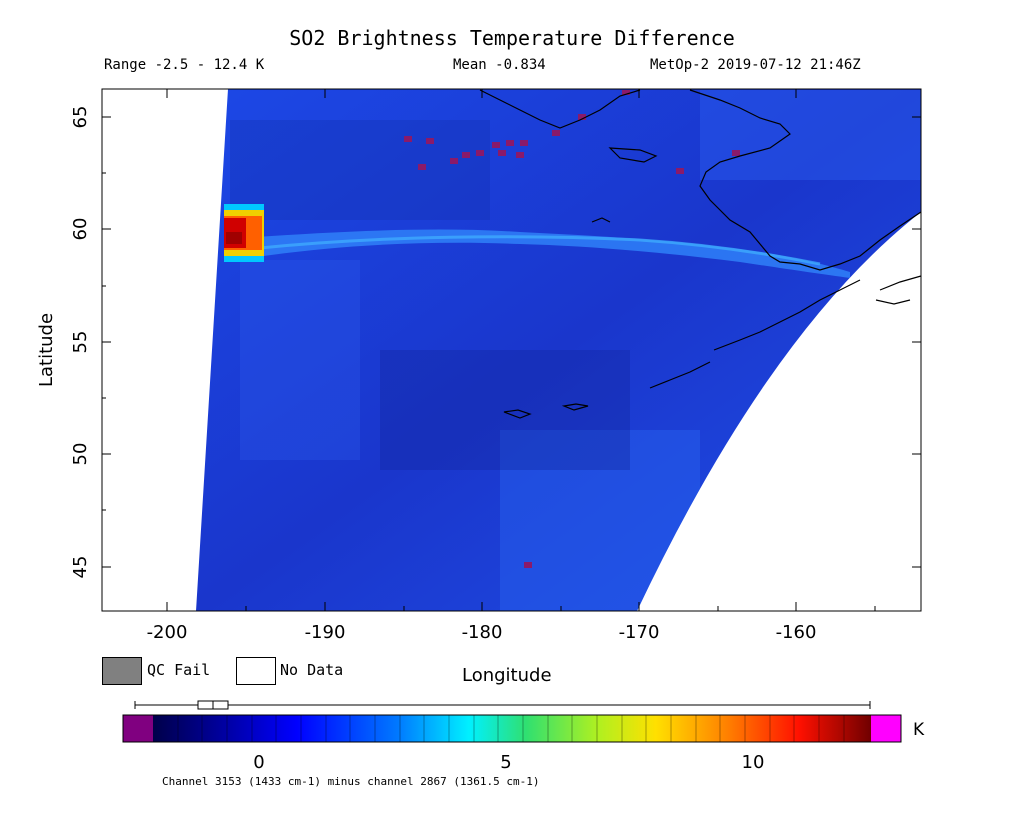 This screenshot has width=1024, height=813. I want to click on y-tick-label: 50, so click(80, 454).